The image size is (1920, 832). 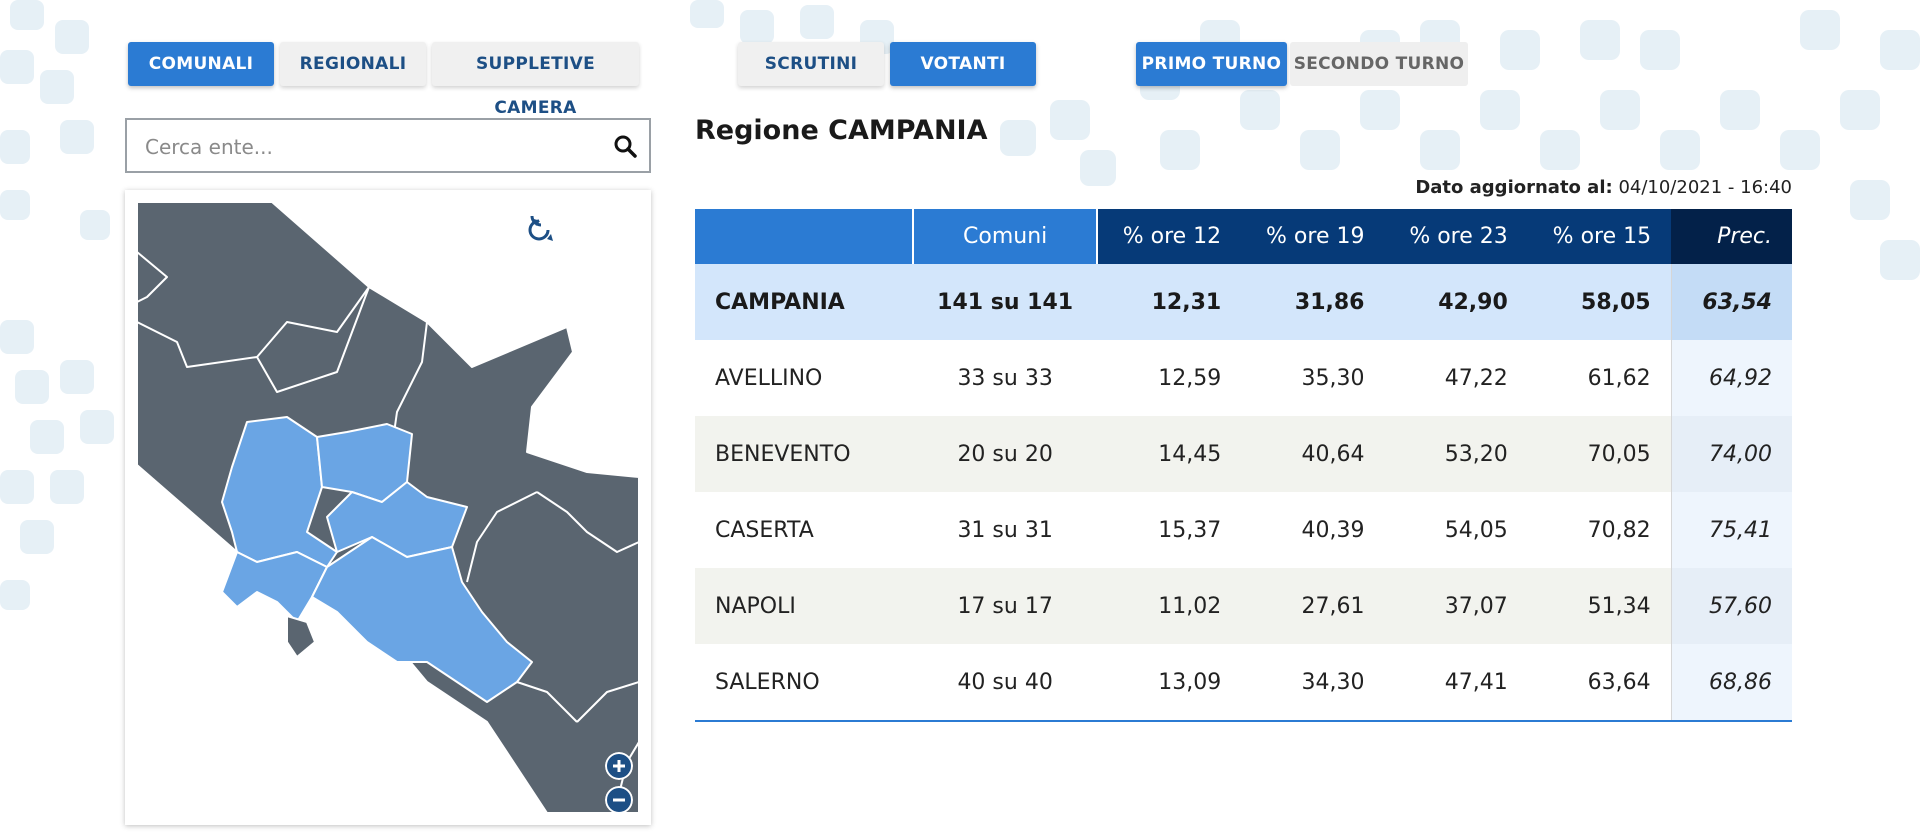 I want to click on header-ore-15: % ore 15, so click(x=1599, y=236).